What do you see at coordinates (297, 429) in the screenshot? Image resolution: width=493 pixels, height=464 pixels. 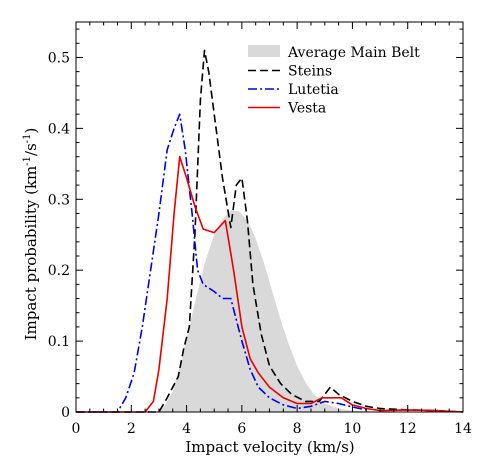 I see `x-tick-label-4: 8` at bounding box center [297, 429].